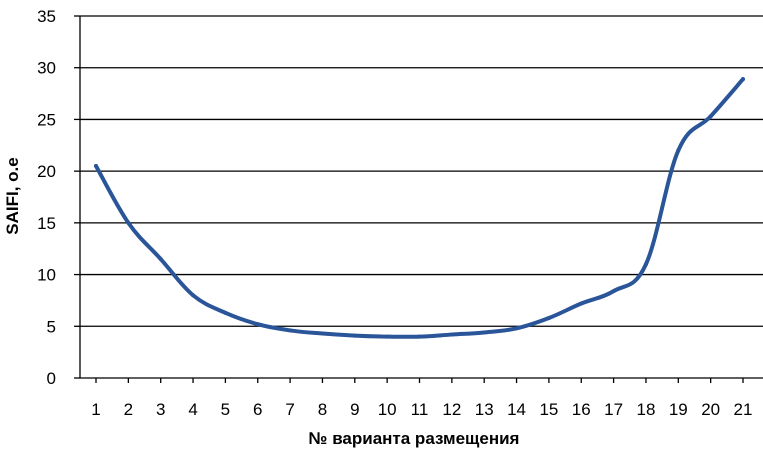  I want to click on x-tick-label: 4, so click(192, 409).